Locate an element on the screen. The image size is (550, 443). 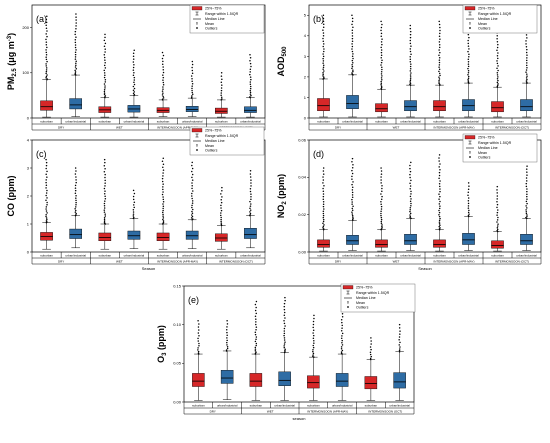
panel-label: (b) is located at coordinates (318, 19).